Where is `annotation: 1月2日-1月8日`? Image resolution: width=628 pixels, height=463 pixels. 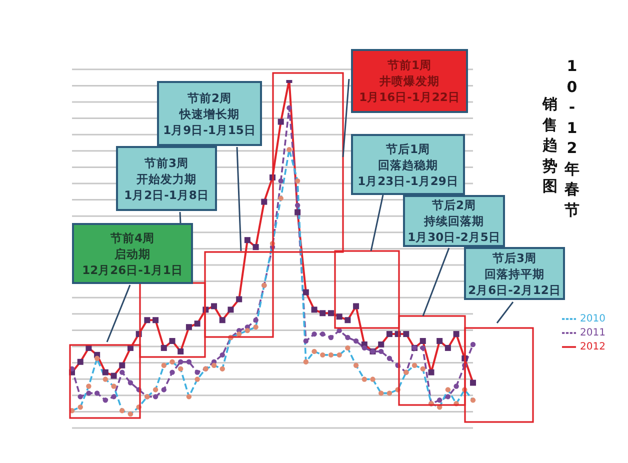
annotation: 1月2日-1月8日 is located at coordinates (166, 194).